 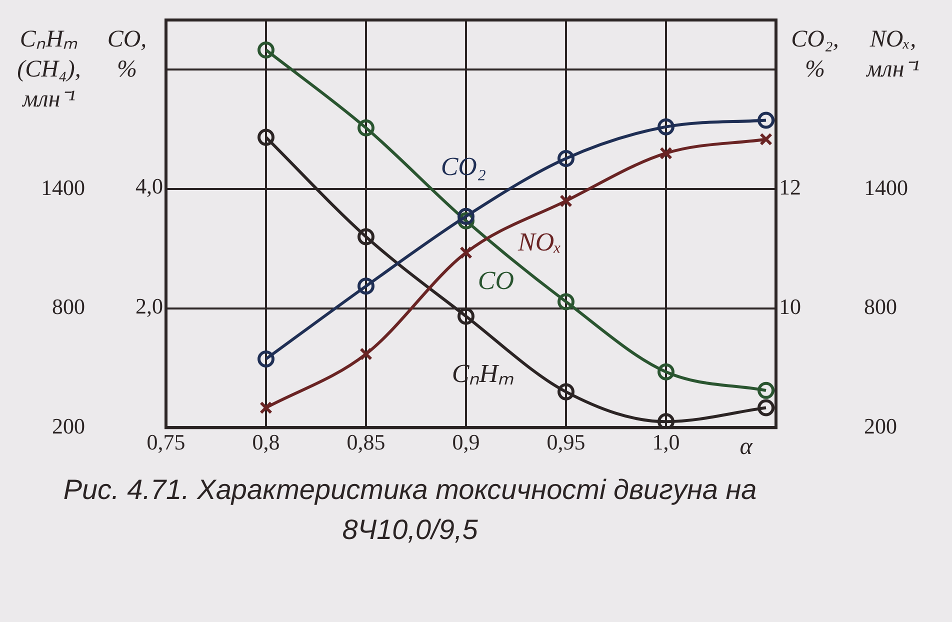 I want to click on x-tick-label: 0,9, so click(x=466, y=442).